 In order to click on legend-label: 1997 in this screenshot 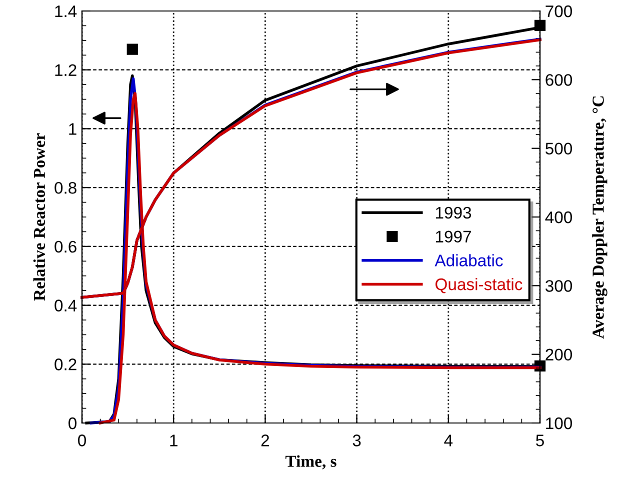, I will do `click(453, 236)`.